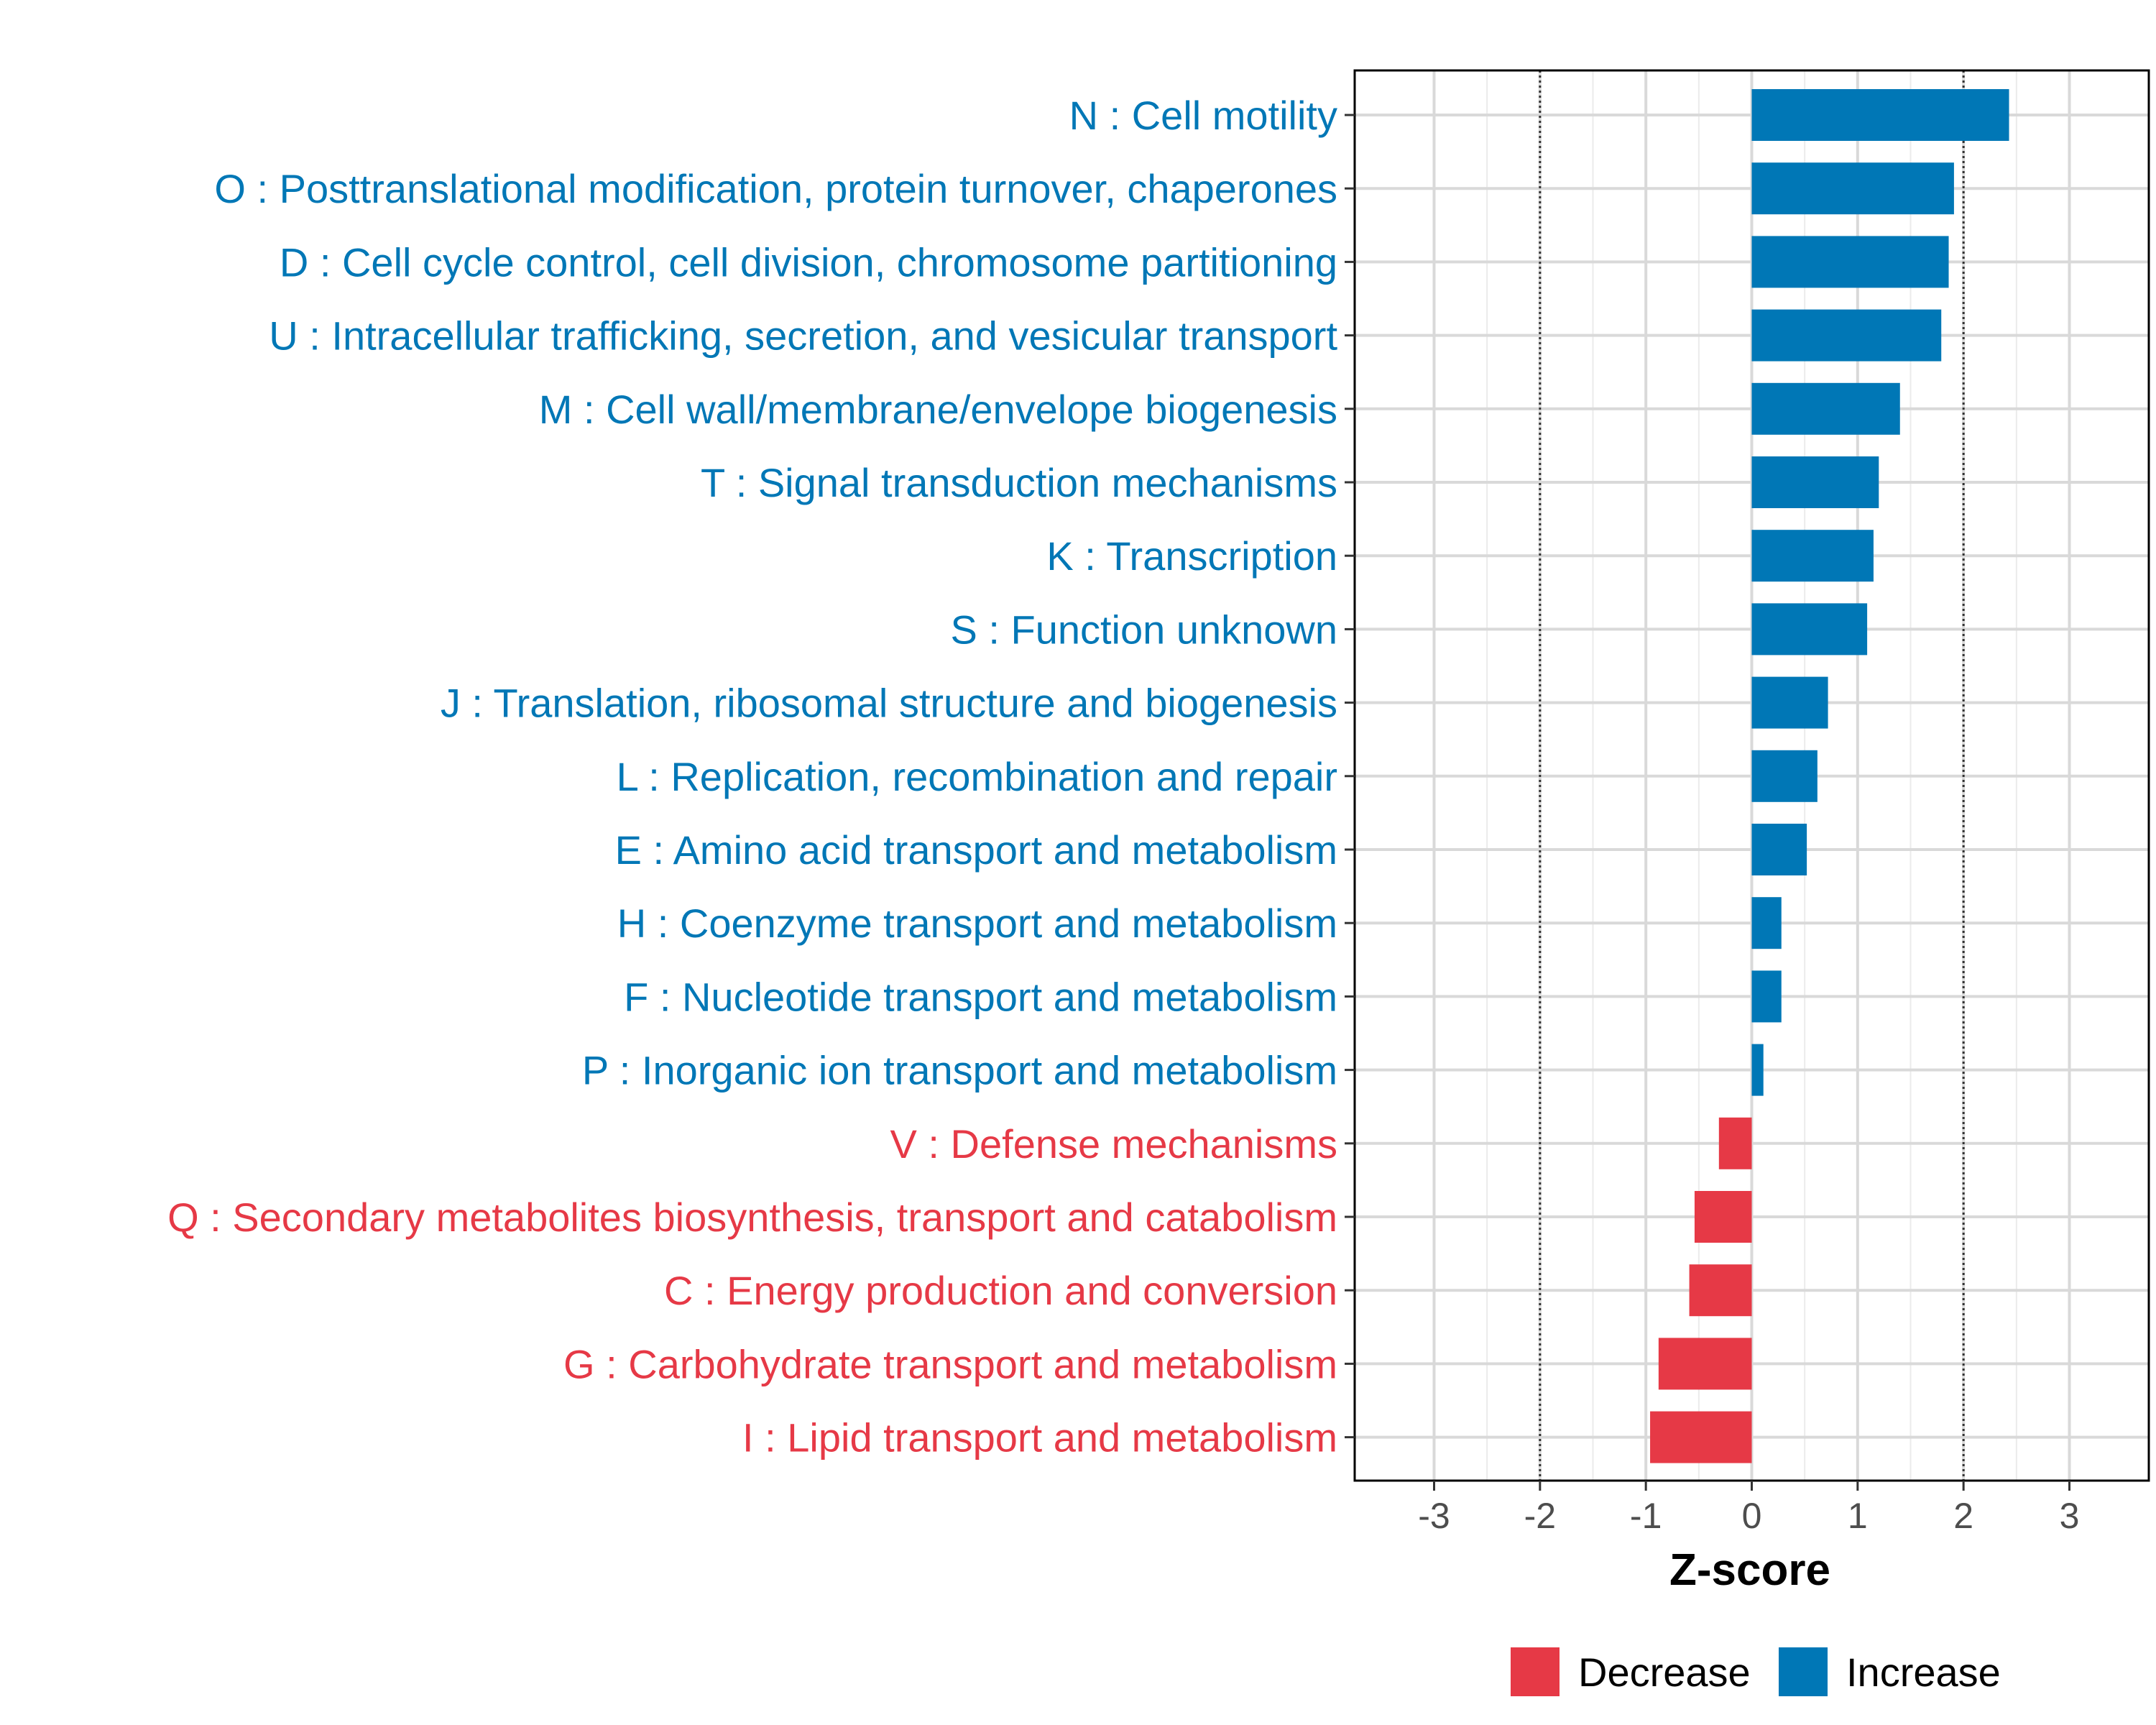 This screenshot has height=1725, width=2156. What do you see at coordinates (981, 996) in the screenshot?
I see `category-label: F : Nucleotide transport and metabolism` at bounding box center [981, 996].